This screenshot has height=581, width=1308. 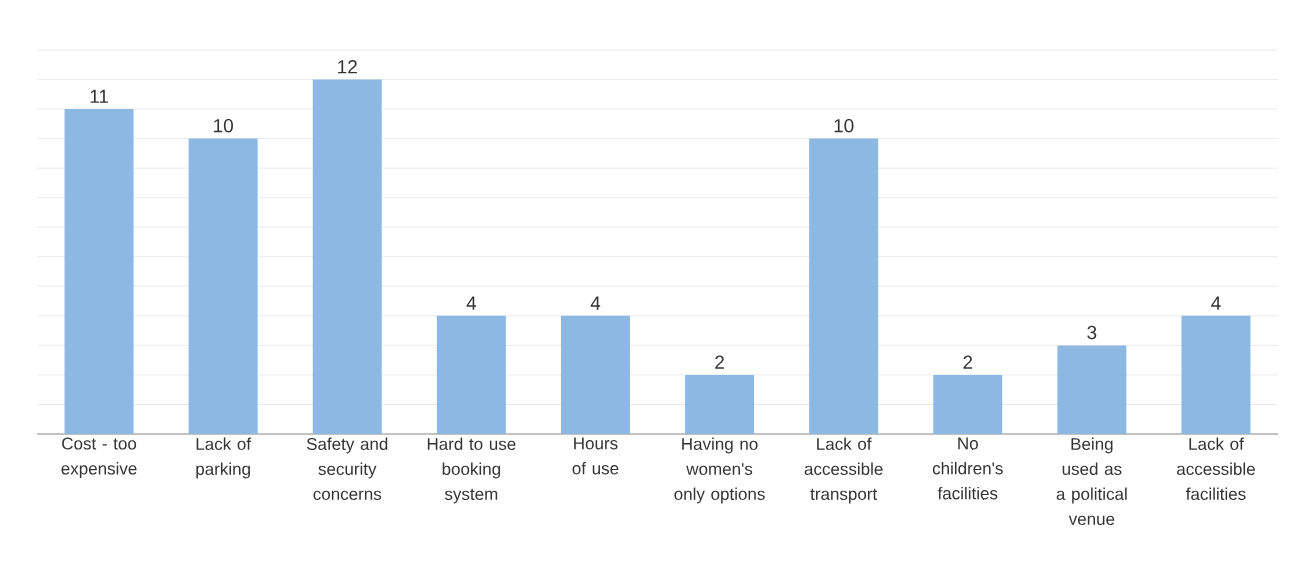 What do you see at coordinates (967, 468) in the screenshot?
I see `x-tick-label: No children's facilities` at bounding box center [967, 468].